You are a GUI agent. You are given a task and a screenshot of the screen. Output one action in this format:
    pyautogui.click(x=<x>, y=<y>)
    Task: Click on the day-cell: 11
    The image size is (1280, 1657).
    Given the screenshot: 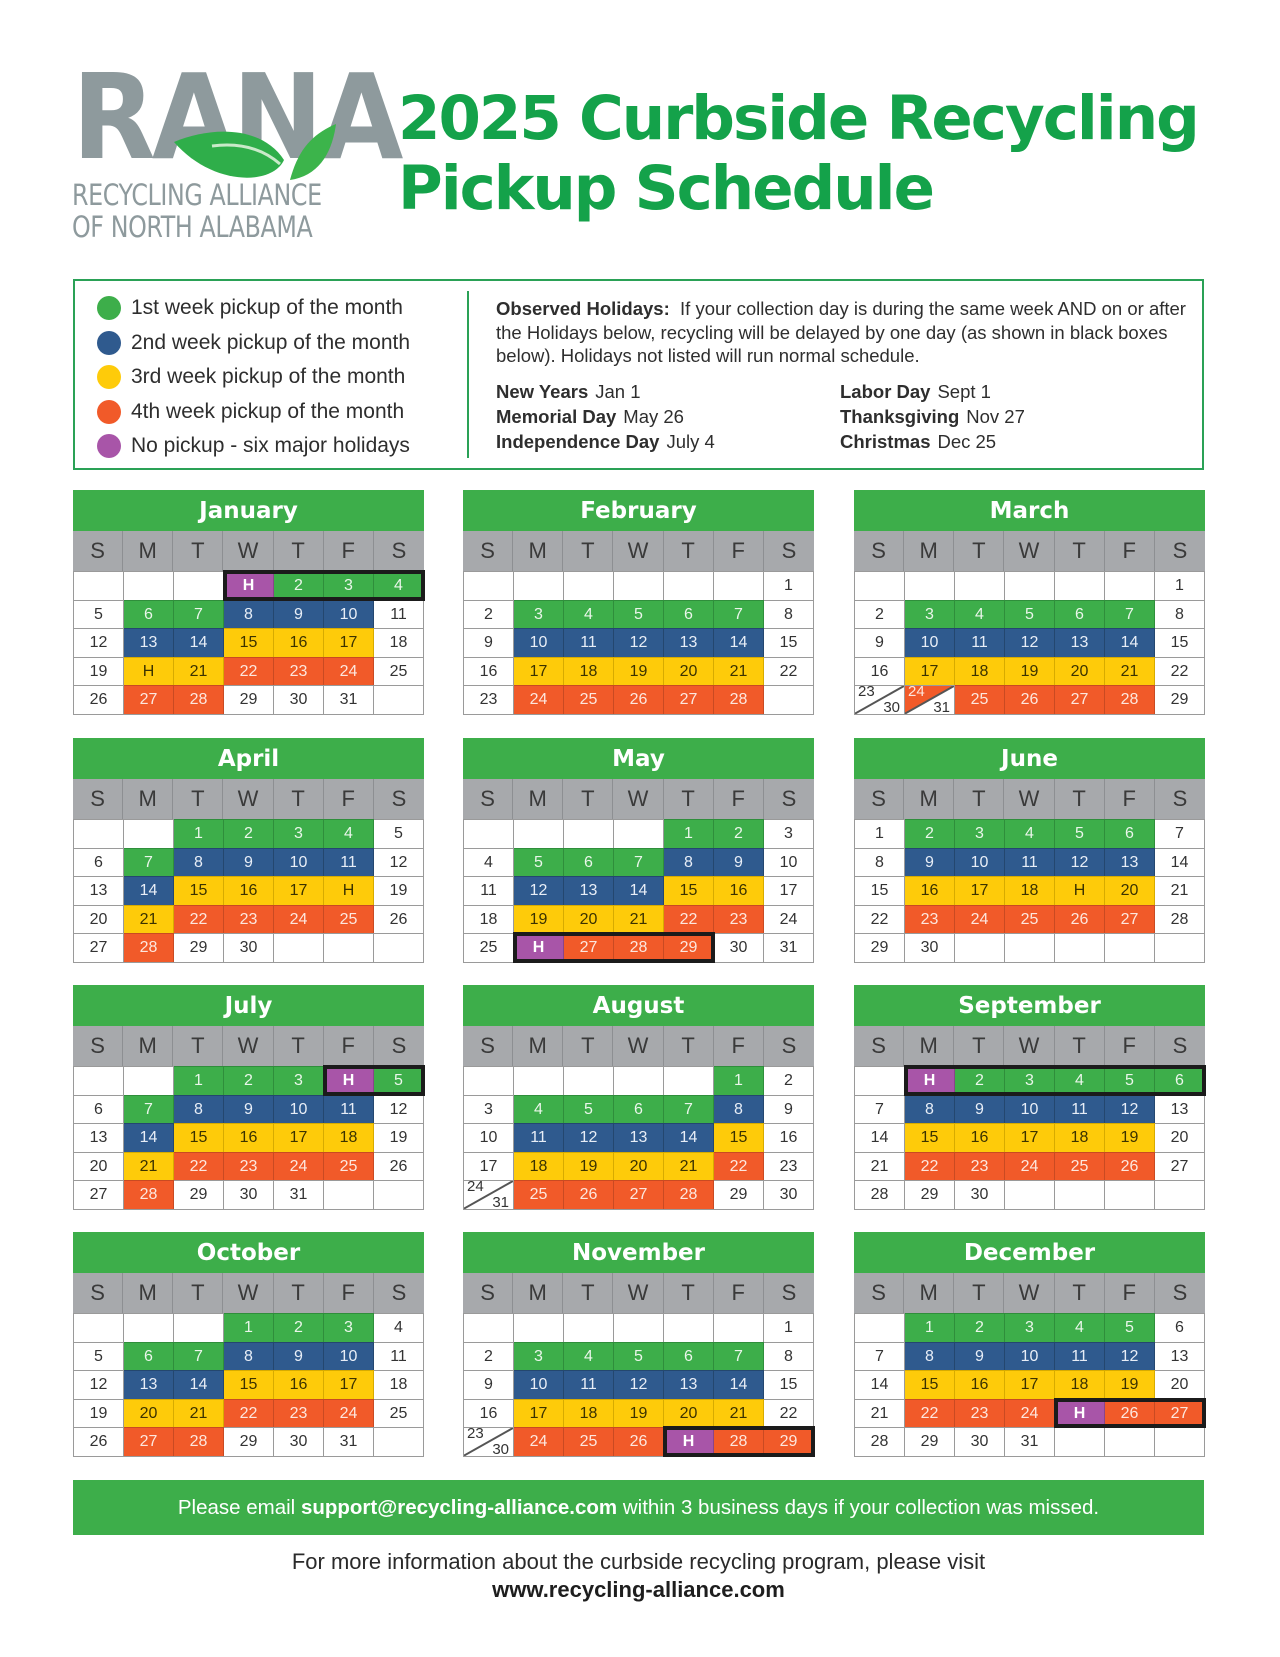 What is the action you would take?
    pyautogui.click(x=1030, y=862)
    